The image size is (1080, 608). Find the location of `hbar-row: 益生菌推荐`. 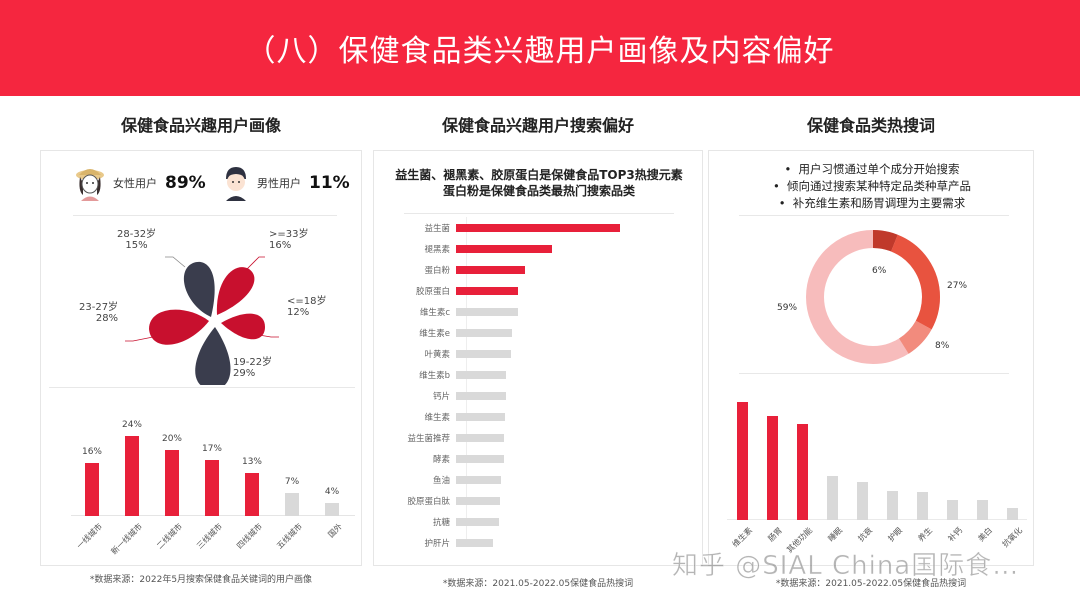

hbar-row: 益生菌推荐 is located at coordinates (439, 438).